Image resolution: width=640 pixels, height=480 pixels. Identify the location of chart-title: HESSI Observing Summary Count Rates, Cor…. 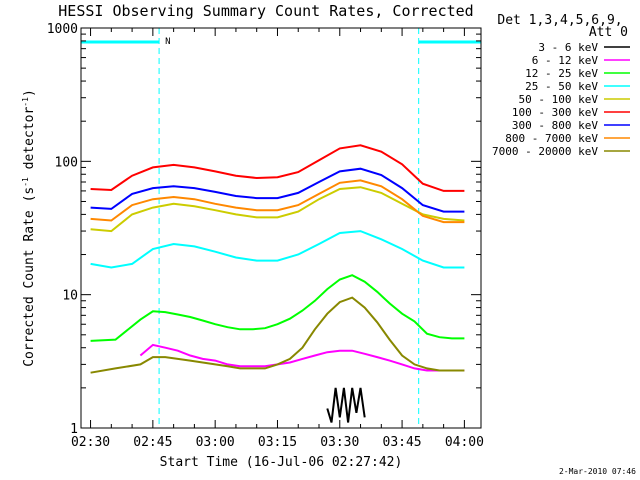
(265, 11).